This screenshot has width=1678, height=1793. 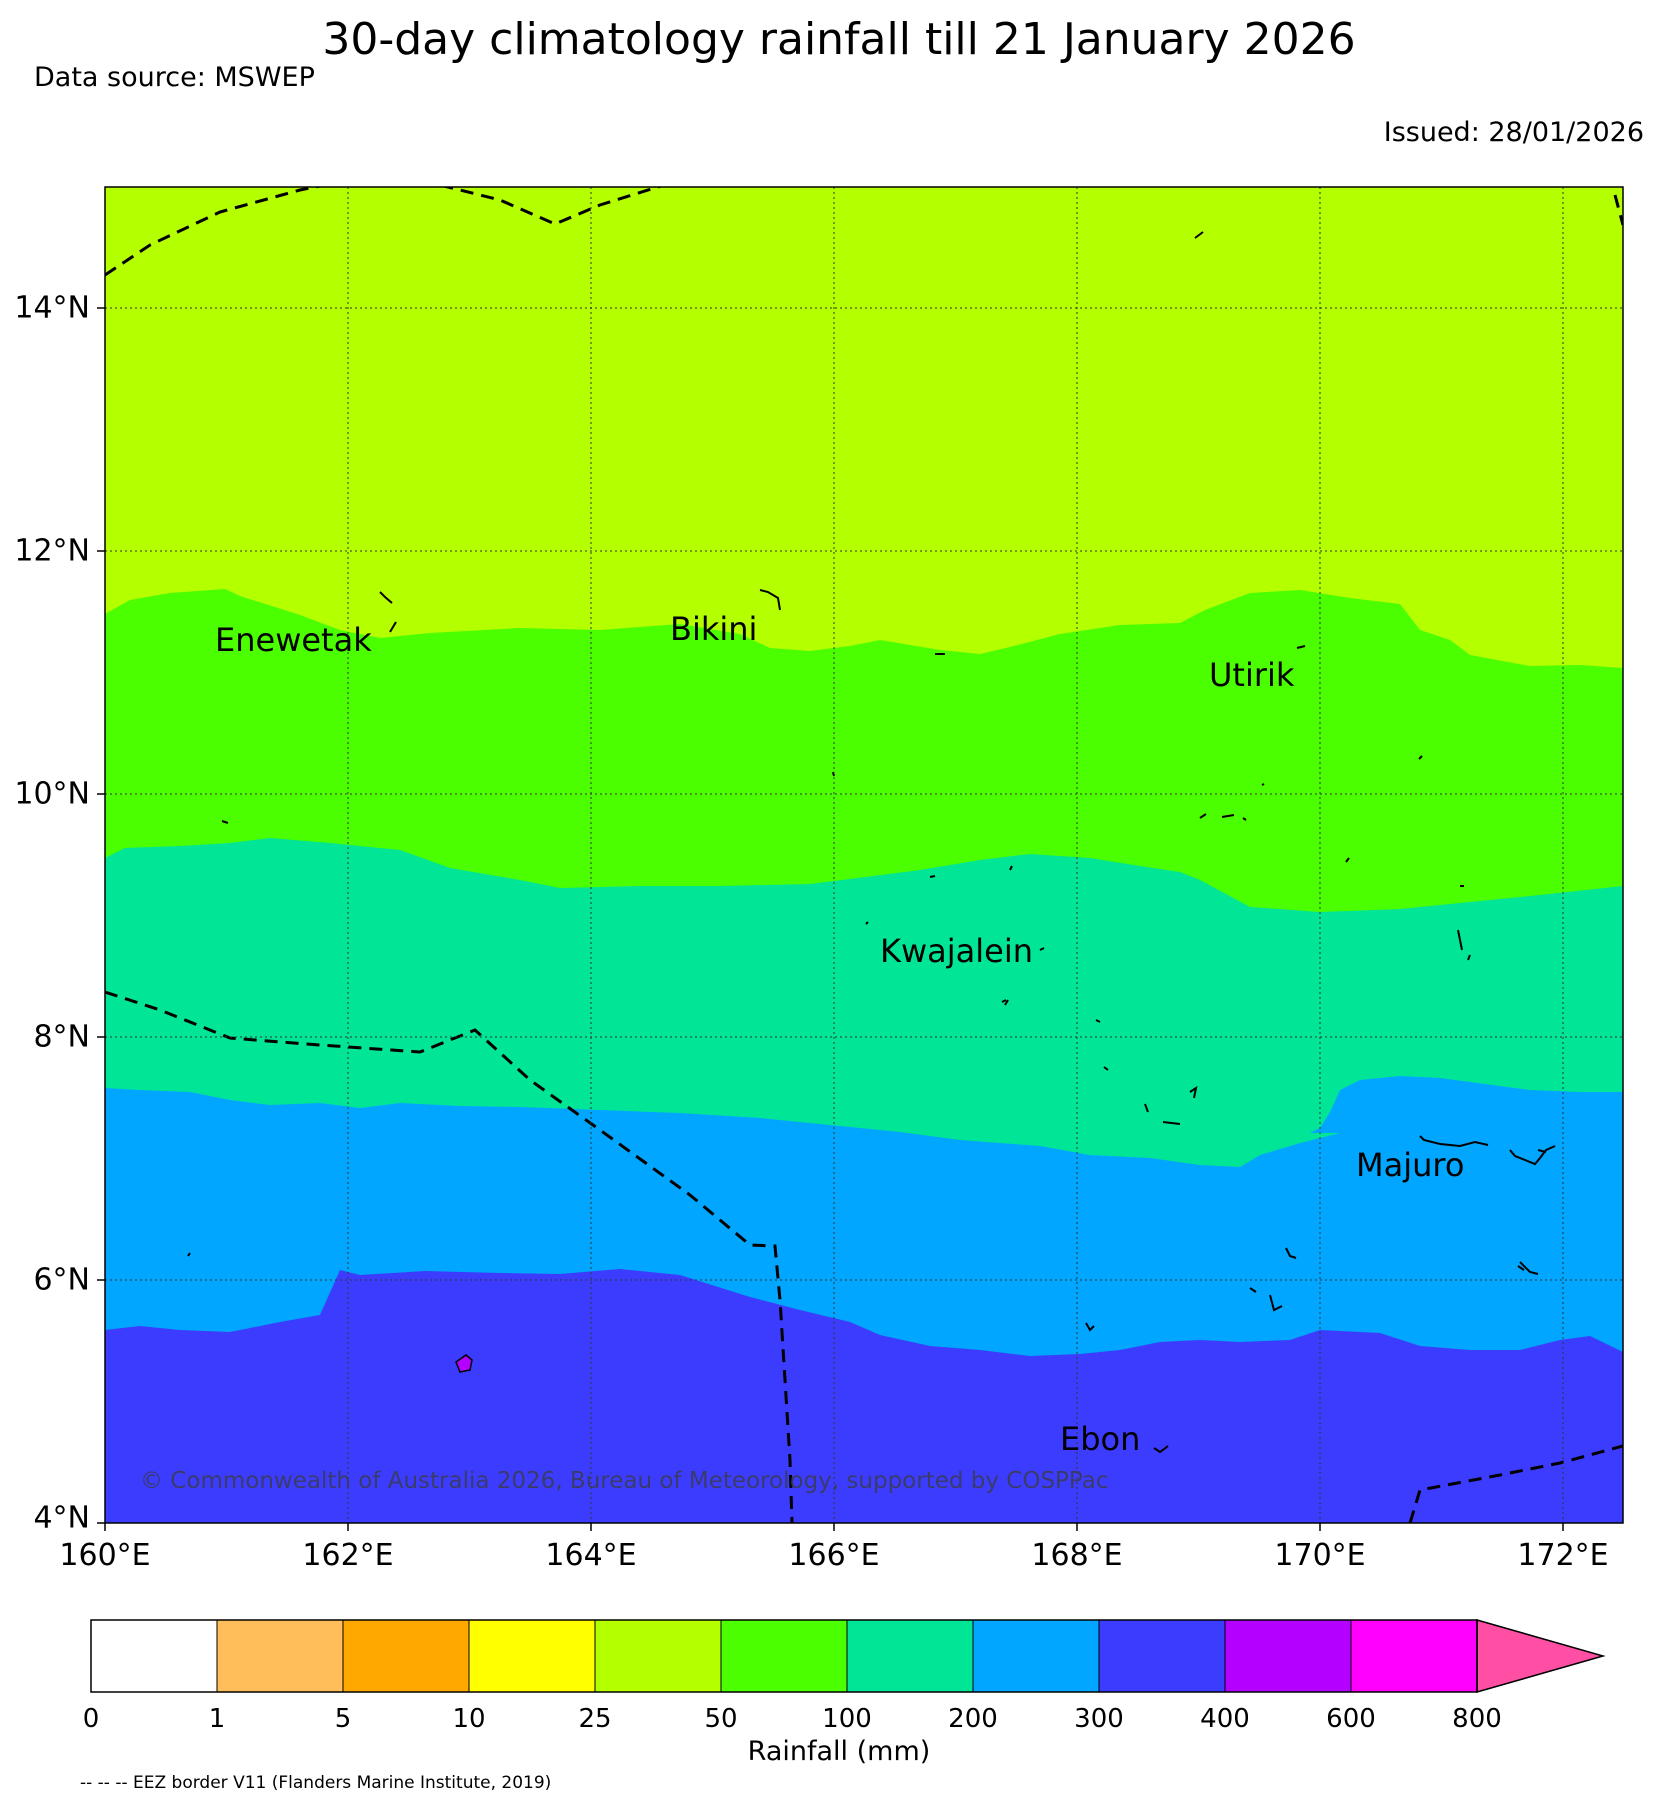 What do you see at coordinates (52, 551) in the screenshot?
I see `lat-tick-12: 12°N` at bounding box center [52, 551].